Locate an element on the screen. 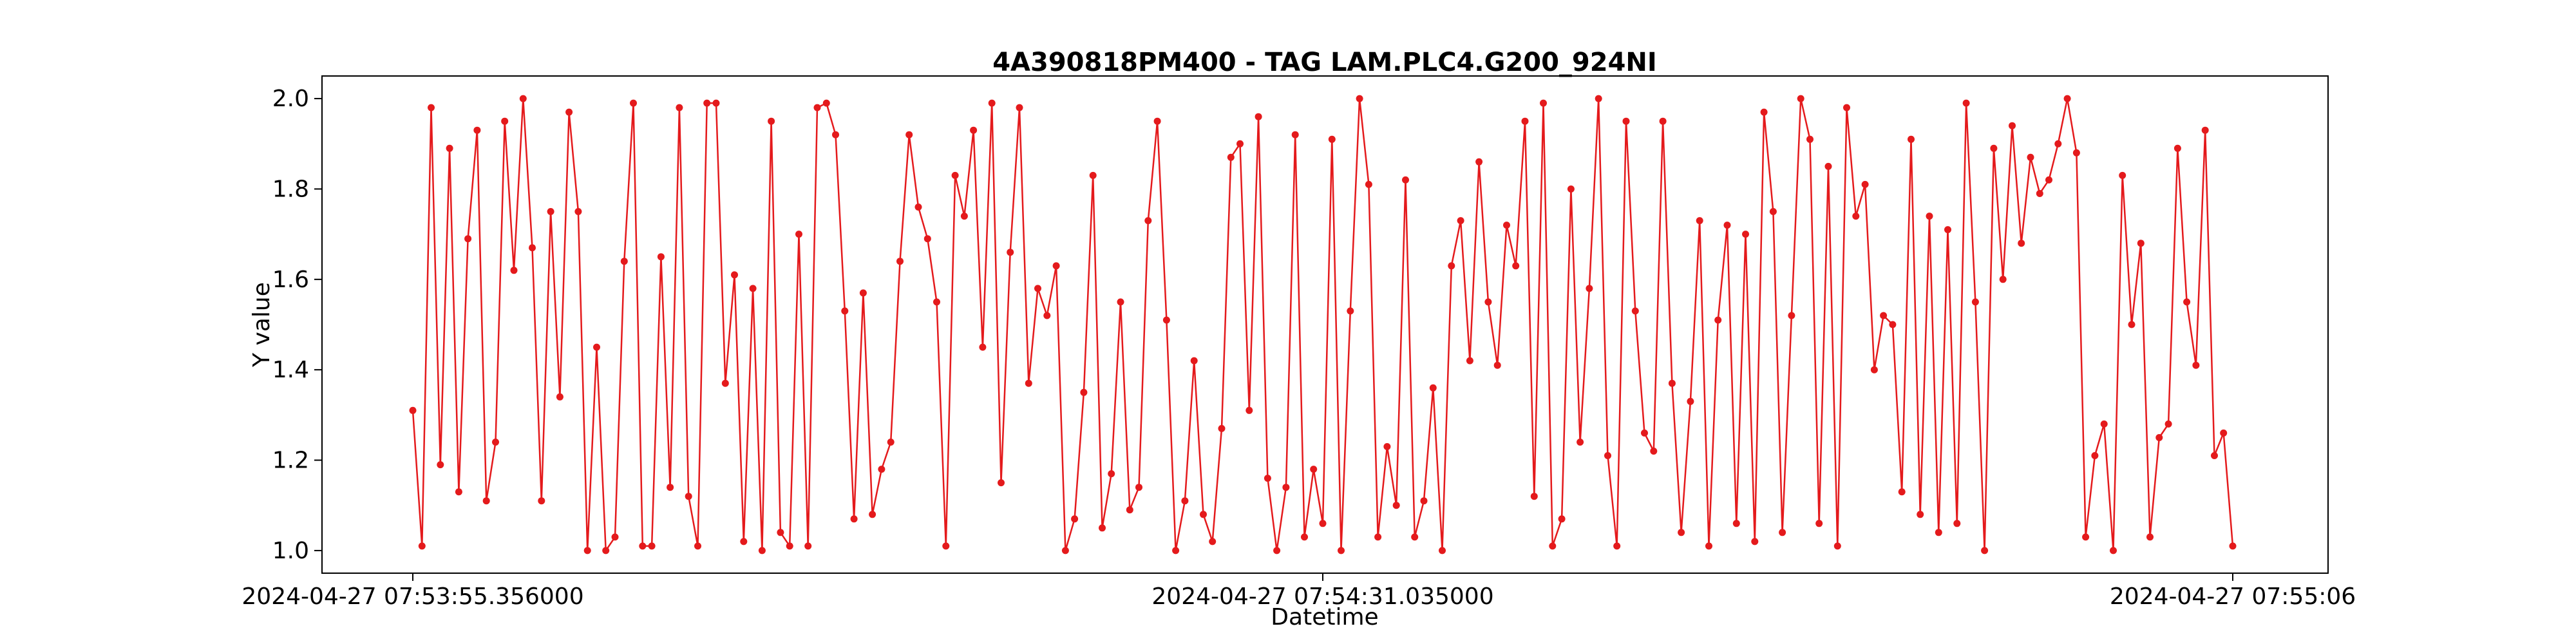 The width and height of the screenshot is (2576, 644). y-tick-label: 1.0 is located at coordinates (290, 551).